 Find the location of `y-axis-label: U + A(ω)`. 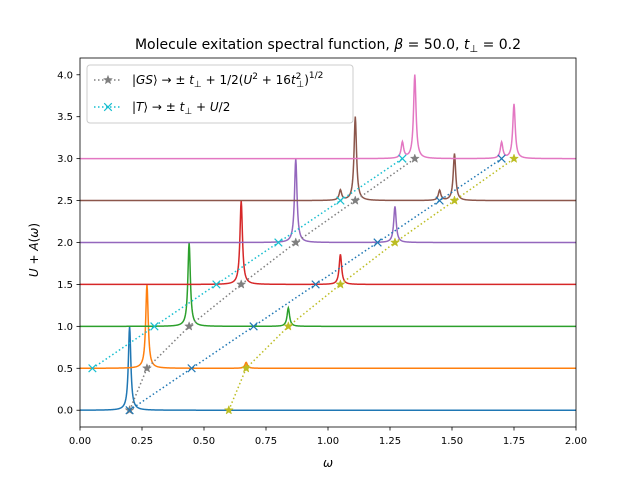

y-axis-label: U + A(ω) is located at coordinates (34, 250).